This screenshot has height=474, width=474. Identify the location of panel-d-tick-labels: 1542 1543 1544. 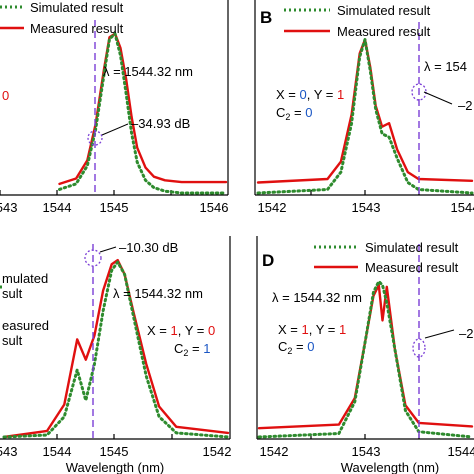
(367, 451).